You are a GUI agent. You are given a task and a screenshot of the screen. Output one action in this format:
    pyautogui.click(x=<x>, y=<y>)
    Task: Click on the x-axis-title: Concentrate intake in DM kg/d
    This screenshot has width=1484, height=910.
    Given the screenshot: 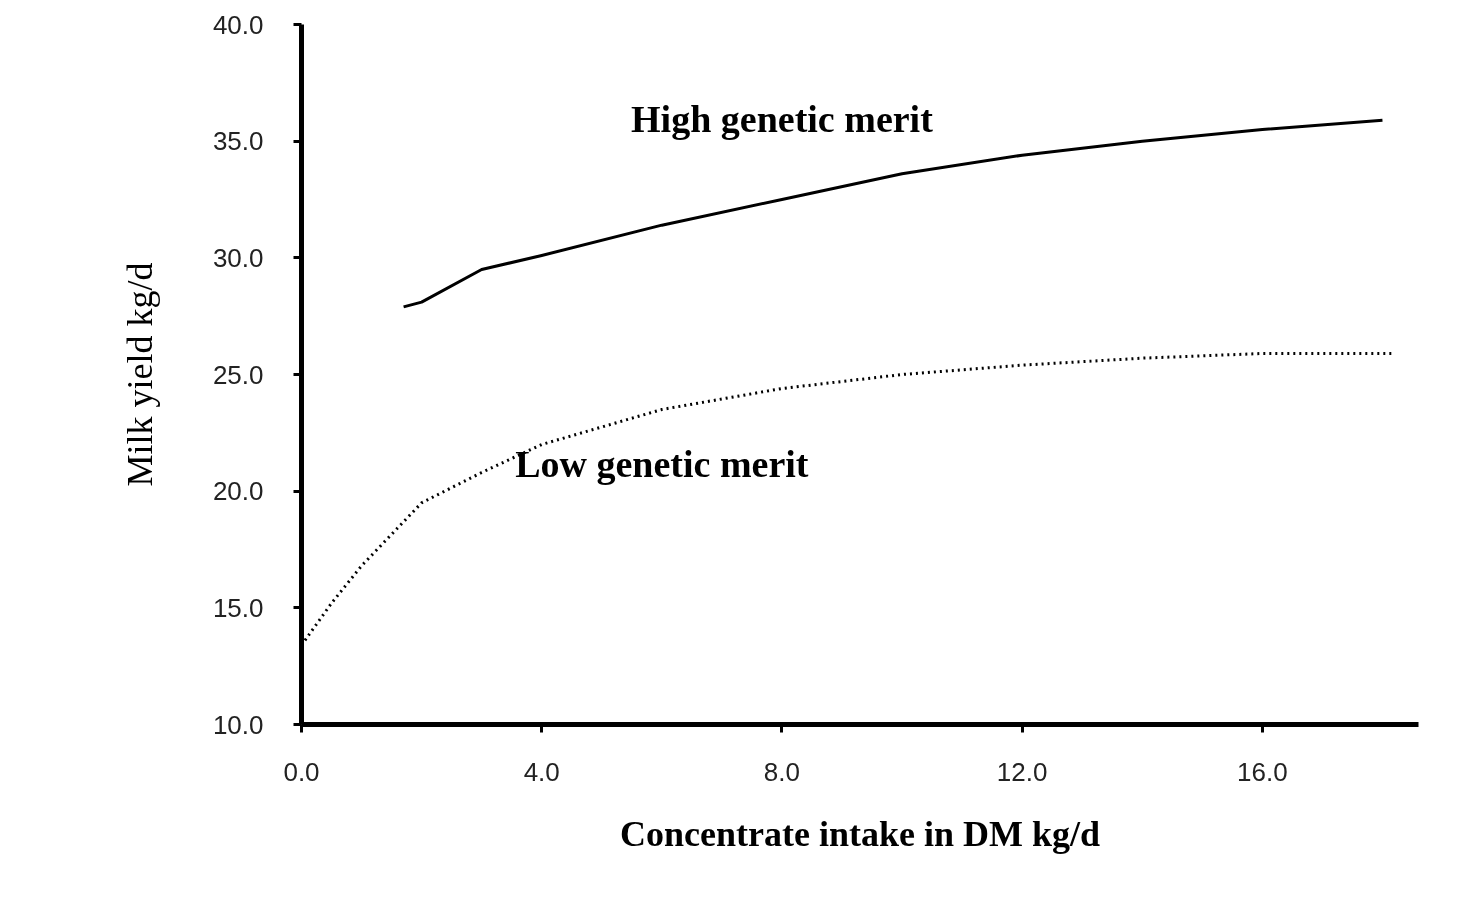 What is the action you would take?
    pyautogui.click(x=860, y=833)
    